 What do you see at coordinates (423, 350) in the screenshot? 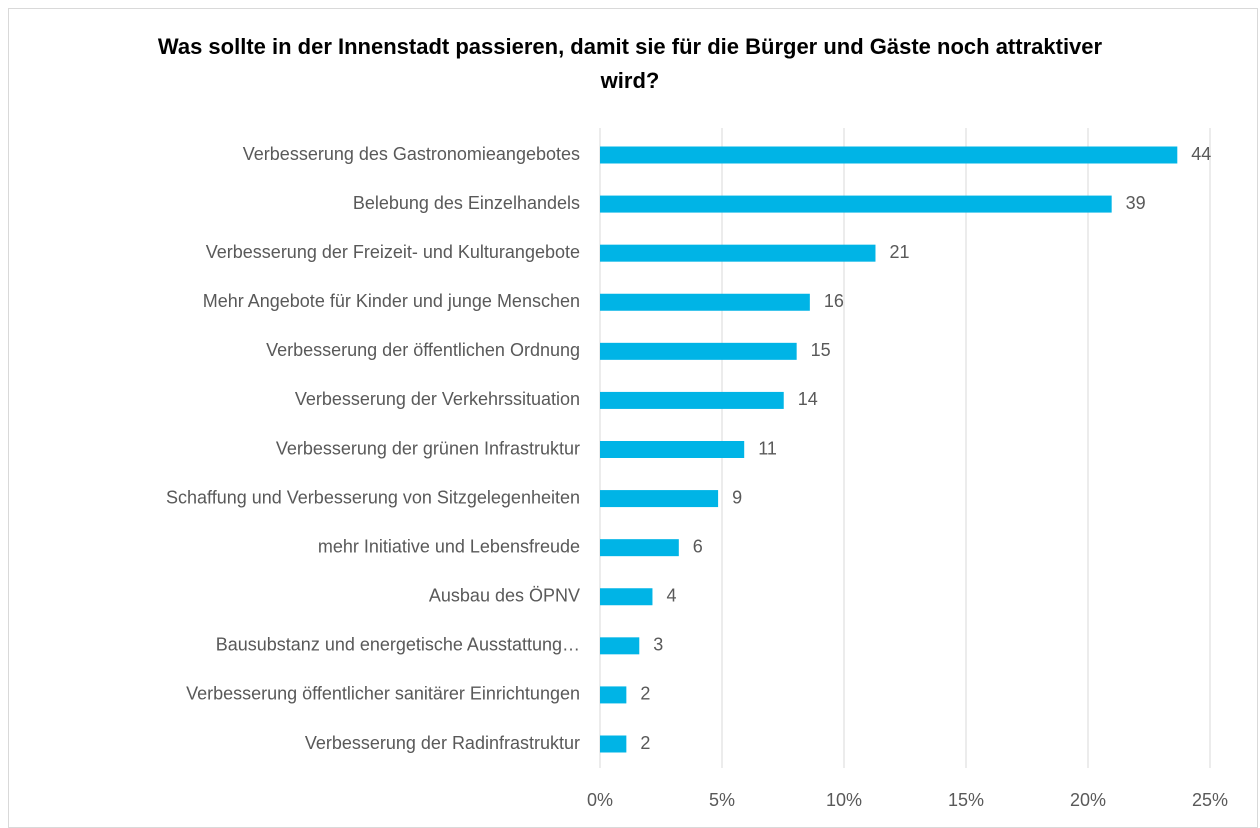
I see `y-tick-label: Verbesserung der öffentlichen Ordnung` at bounding box center [423, 350].